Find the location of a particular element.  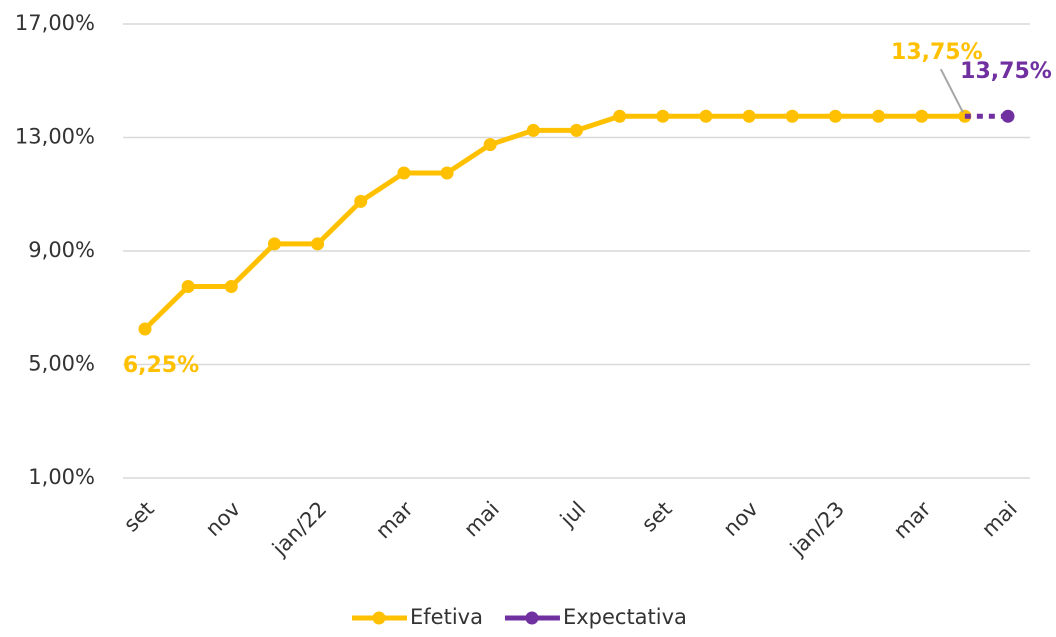

x-tick-label: jul is located at coordinates (572, 514).